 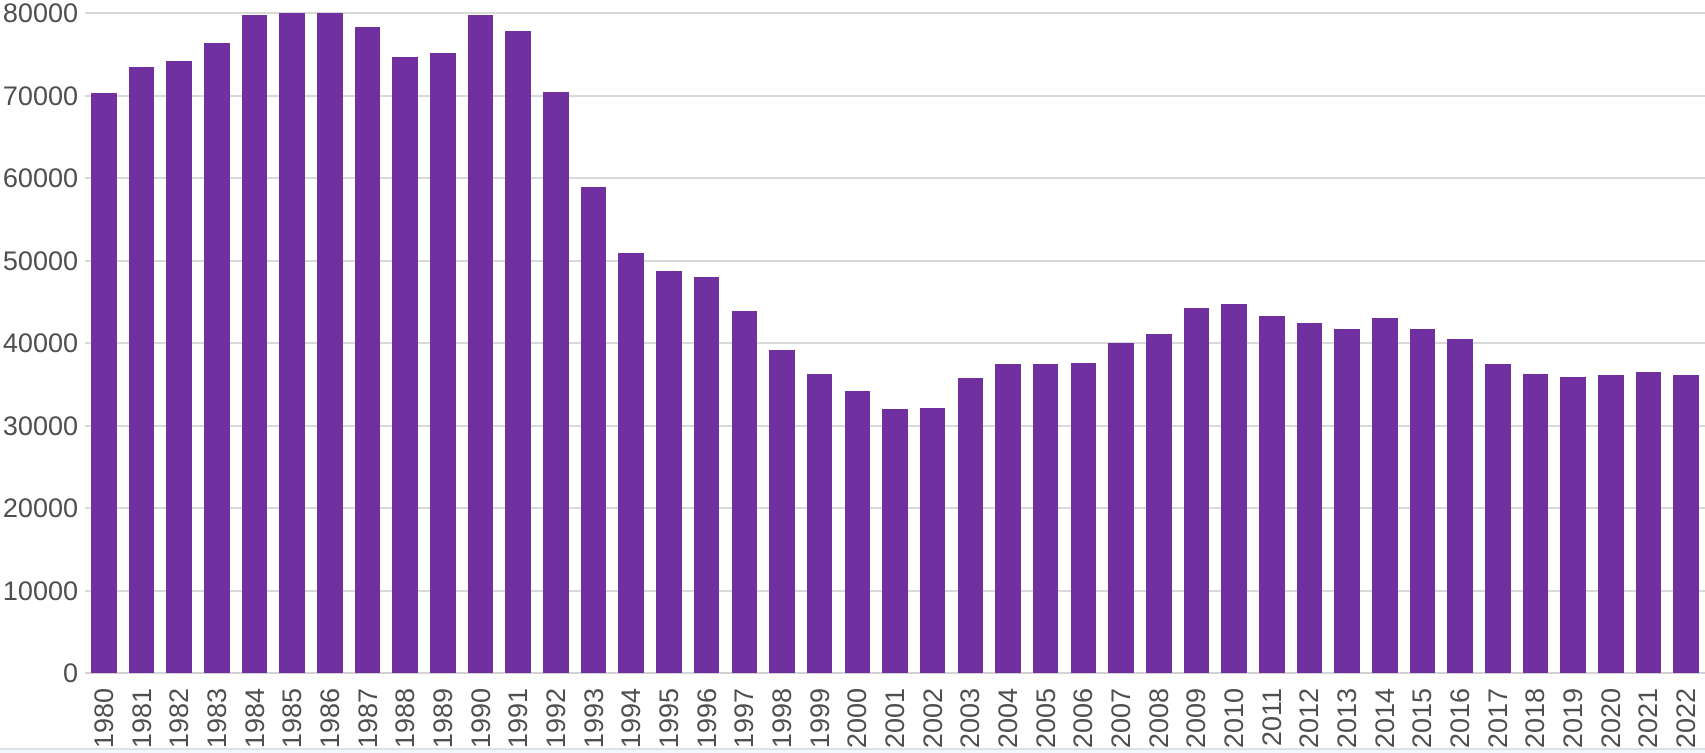 What do you see at coordinates (1045, 518) in the screenshot?
I see `bar-2005` at bounding box center [1045, 518].